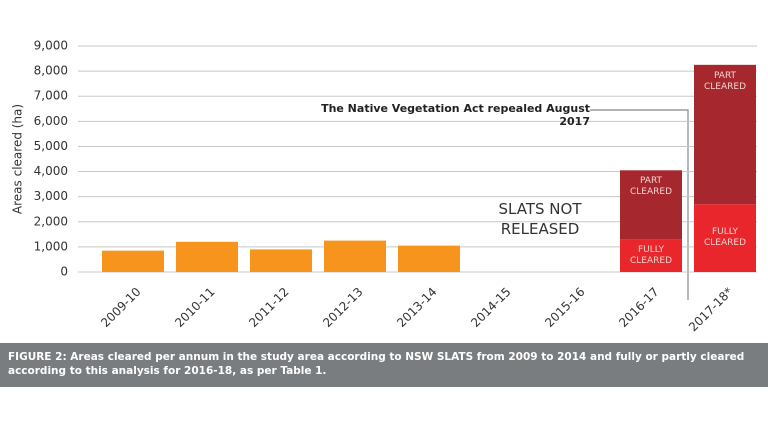 Image resolution: width=768 pixels, height=432 pixels. What do you see at coordinates (490, 307) in the screenshot?
I see `x-tick-label: 2014-15` at bounding box center [490, 307].